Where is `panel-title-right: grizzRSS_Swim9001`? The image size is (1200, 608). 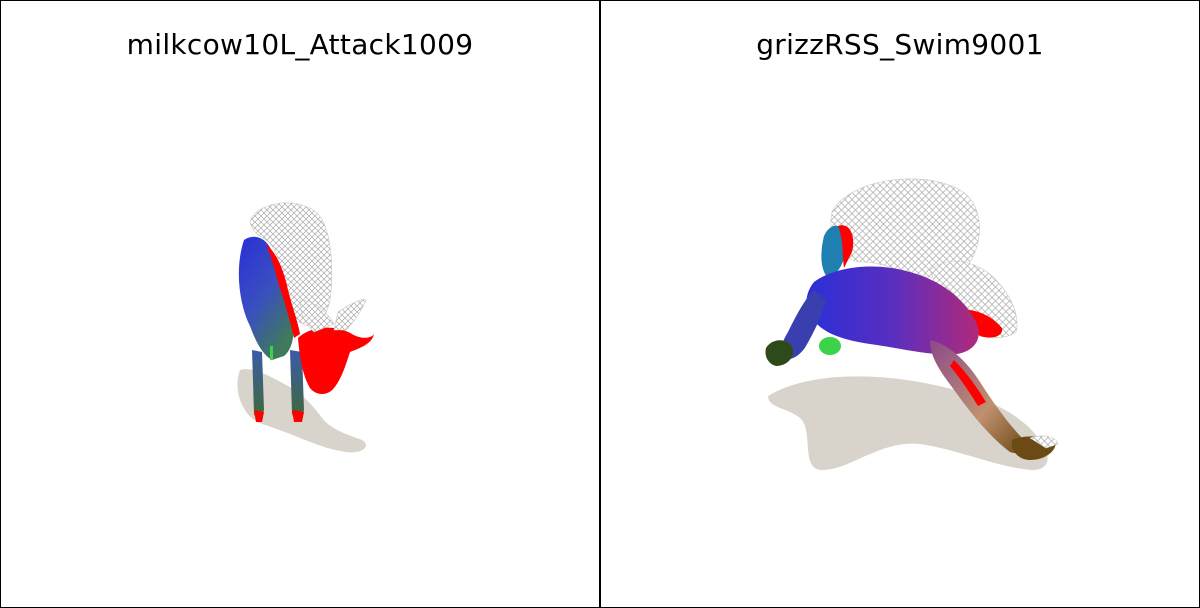
panel-title-right: grizzRSS_Swim9001 is located at coordinates (900, 44).